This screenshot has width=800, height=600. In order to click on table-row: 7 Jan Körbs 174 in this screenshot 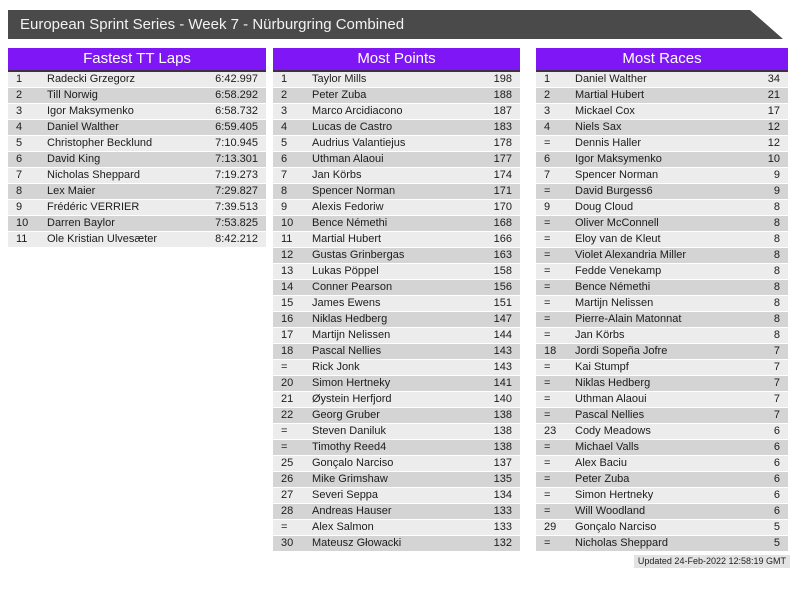, I will do `click(396, 176)`.